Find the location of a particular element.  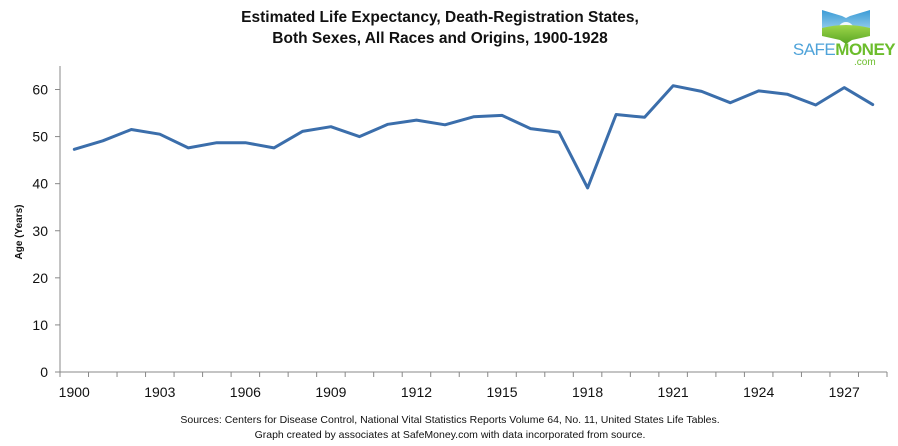

x-tick-label: 1927 is located at coordinates (844, 392).